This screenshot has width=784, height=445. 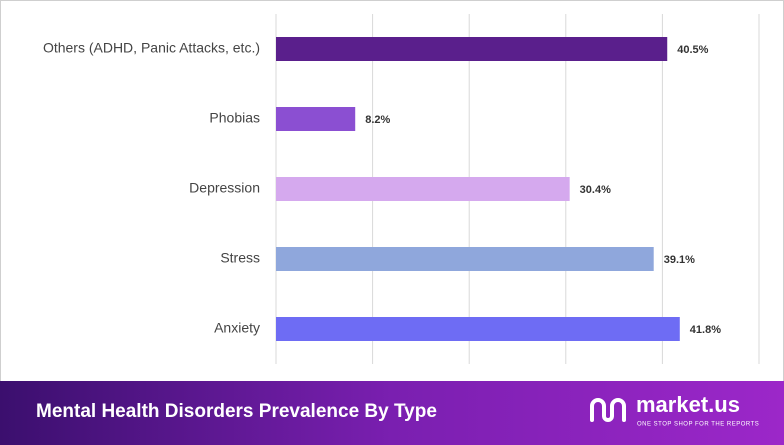 I want to click on banner, so click(x=392, y=413).